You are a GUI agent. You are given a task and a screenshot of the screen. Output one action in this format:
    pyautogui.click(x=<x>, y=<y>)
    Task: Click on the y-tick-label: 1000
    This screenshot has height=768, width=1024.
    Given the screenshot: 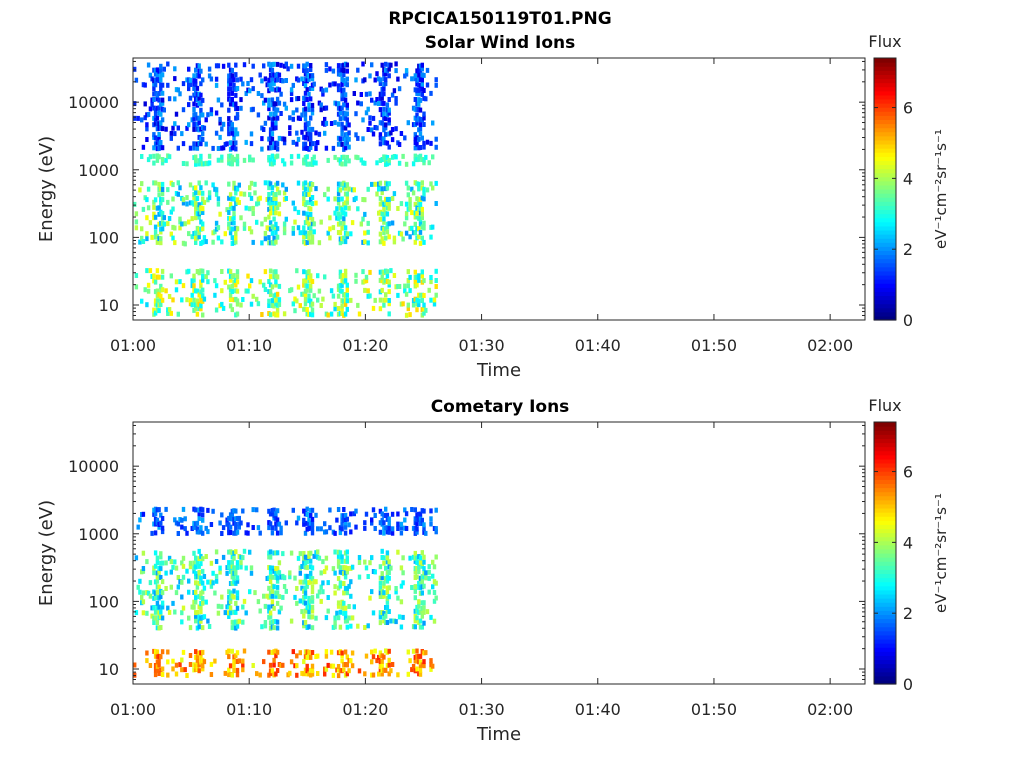 What is the action you would take?
    pyautogui.click(x=98, y=170)
    